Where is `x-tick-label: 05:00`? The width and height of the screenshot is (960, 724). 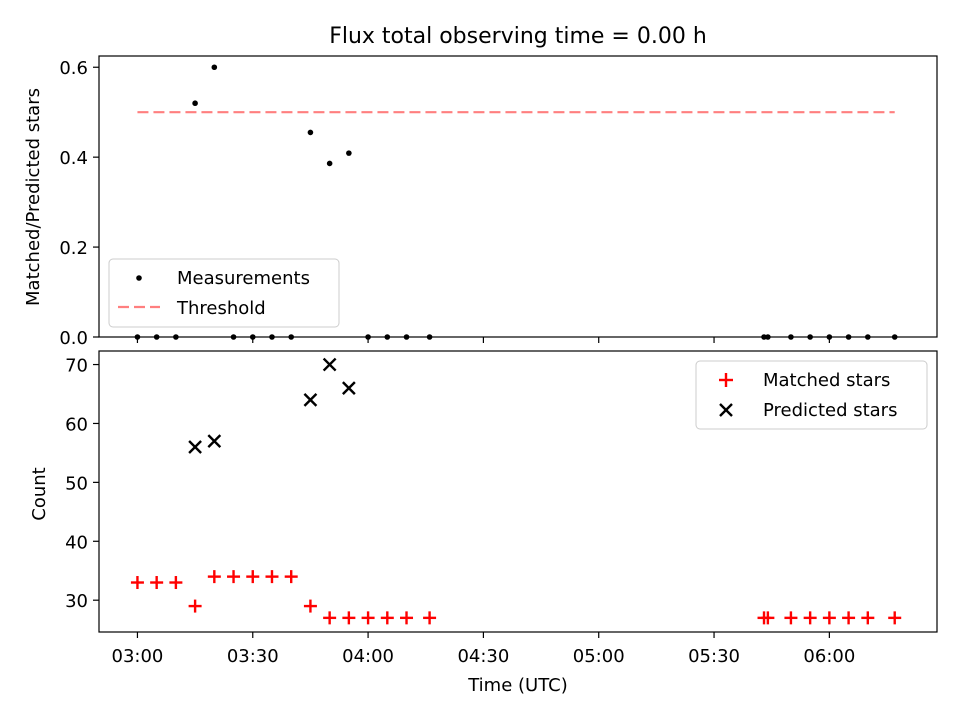 x-tick-label: 05:00 is located at coordinates (599, 656).